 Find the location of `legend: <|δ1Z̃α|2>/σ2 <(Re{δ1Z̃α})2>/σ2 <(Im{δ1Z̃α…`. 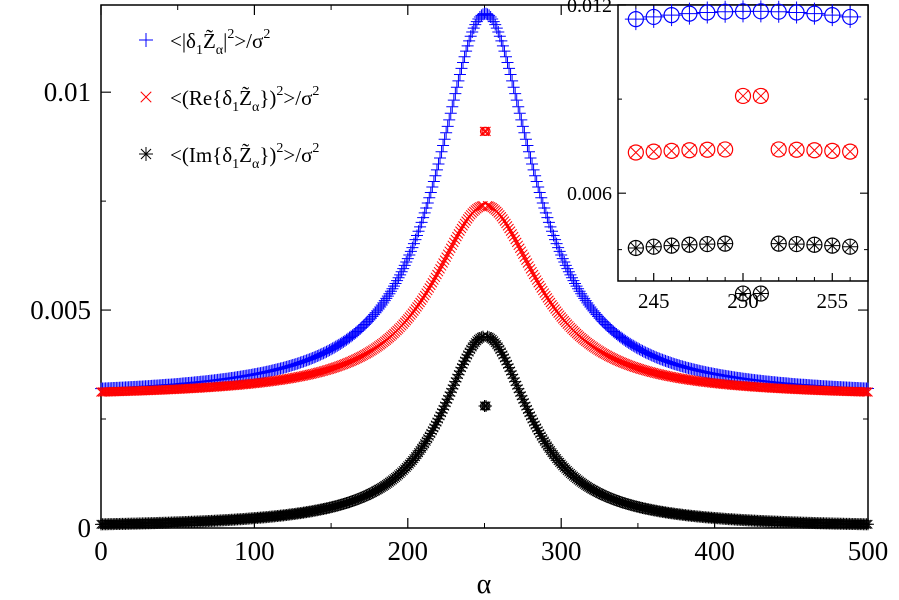

legend: <|δ1Z̃α|2>/σ2 <(Re{δ1Z̃α})2>/σ2 <(Im{δ1Z̃α… is located at coordinates (229, 99).